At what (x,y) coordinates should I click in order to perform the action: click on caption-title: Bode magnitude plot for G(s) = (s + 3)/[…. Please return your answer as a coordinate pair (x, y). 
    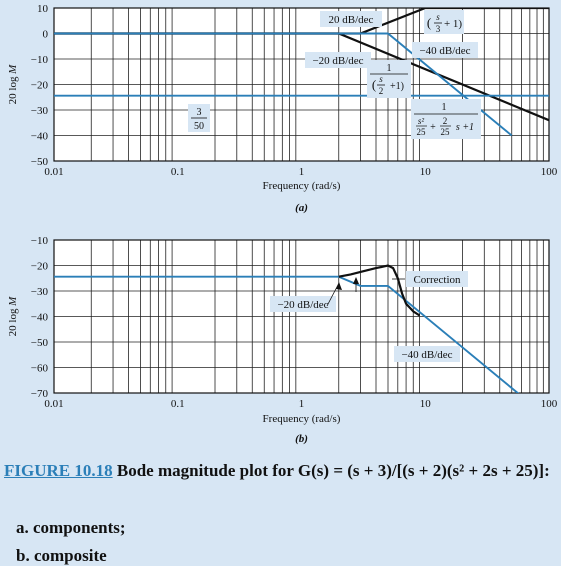
    Looking at the image, I should click on (331, 470).